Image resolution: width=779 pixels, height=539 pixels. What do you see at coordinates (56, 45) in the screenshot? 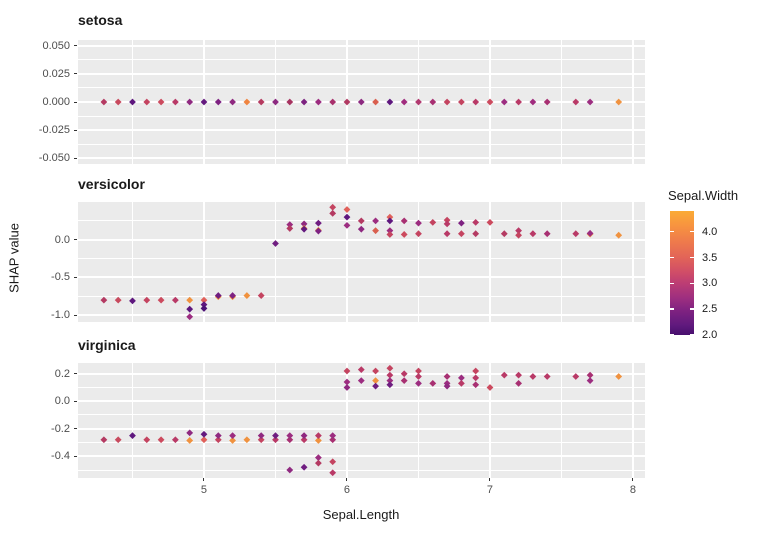
I see `y-tick-label: 0.050` at bounding box center [56, 45].